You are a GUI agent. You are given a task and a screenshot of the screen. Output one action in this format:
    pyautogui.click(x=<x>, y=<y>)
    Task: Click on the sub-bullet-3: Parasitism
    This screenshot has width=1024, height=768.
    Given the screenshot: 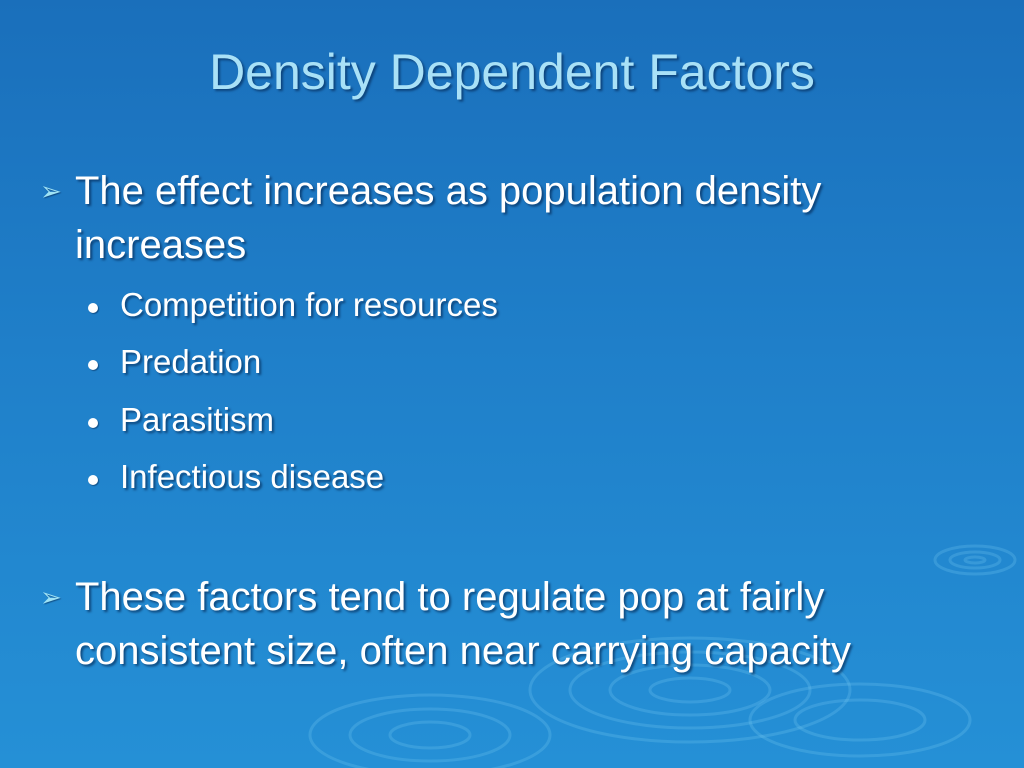 What is the action you would take?
    pyautogui.click(x=197, y=419)
    